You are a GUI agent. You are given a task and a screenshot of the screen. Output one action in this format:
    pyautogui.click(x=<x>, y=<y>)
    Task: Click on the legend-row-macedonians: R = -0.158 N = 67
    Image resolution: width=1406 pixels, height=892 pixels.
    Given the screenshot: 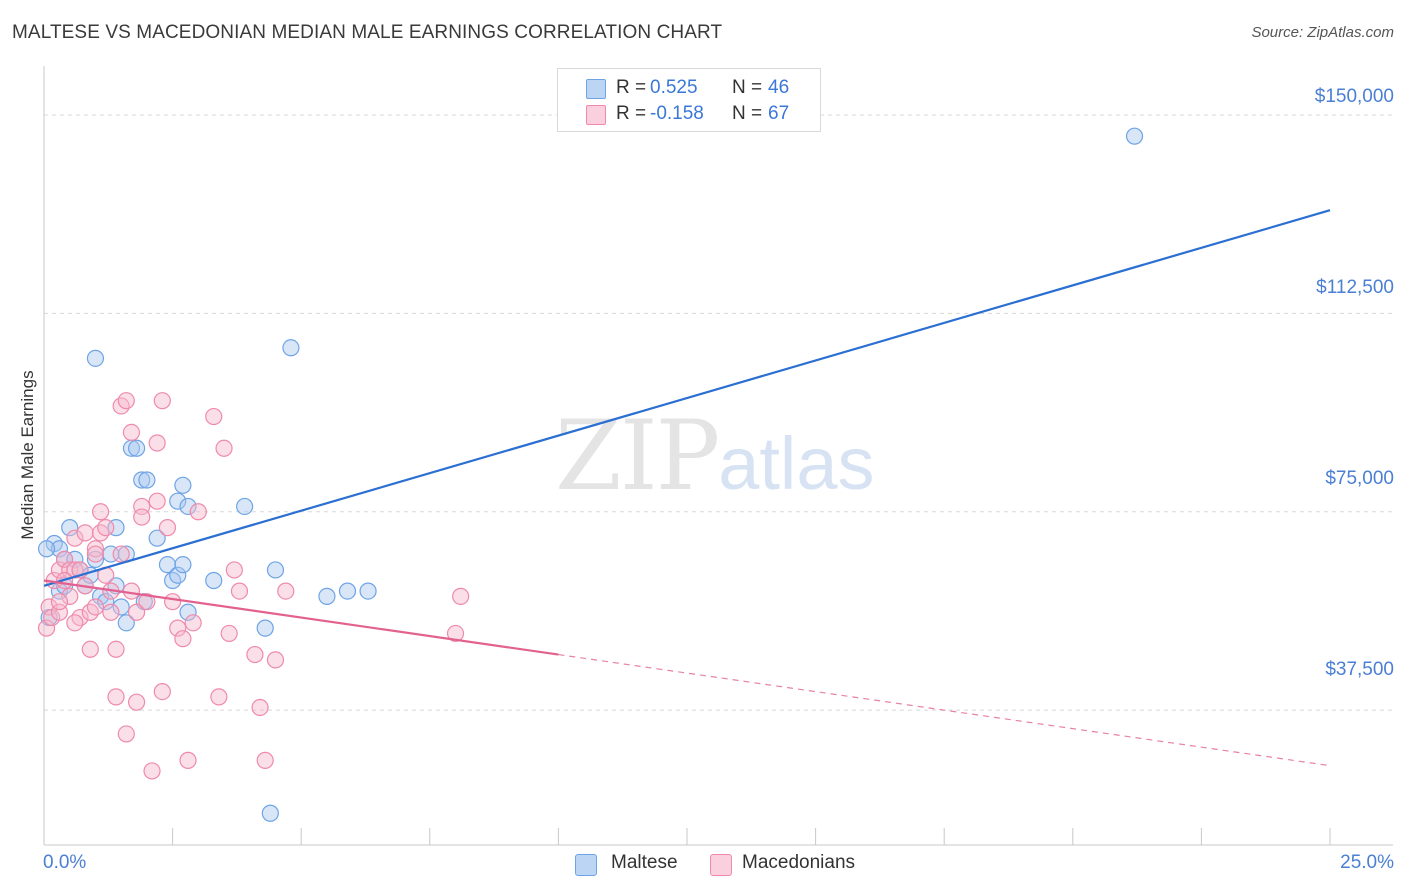 What is the action you would take?
    pyautogui.click(x=689, y=115)
    